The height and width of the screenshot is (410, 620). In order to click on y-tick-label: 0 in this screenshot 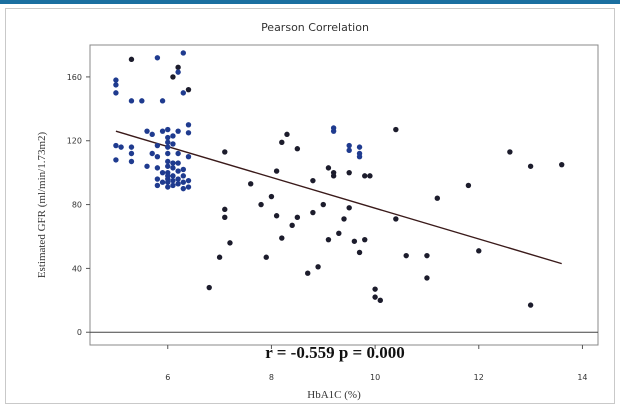, I will do `click(79, 332)`.